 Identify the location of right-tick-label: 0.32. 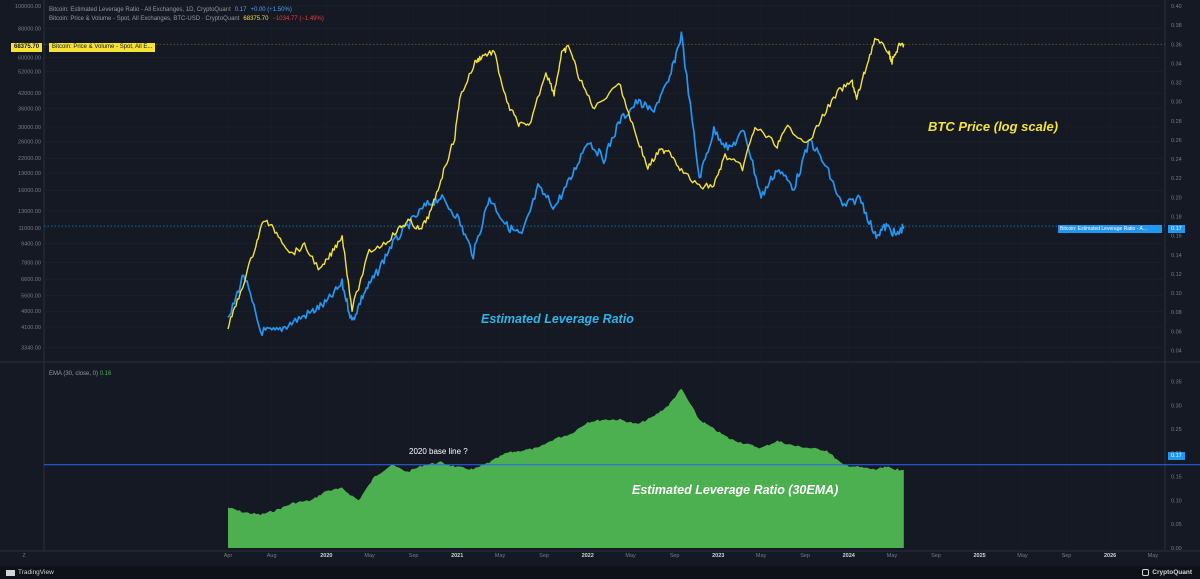
(1176, 84).